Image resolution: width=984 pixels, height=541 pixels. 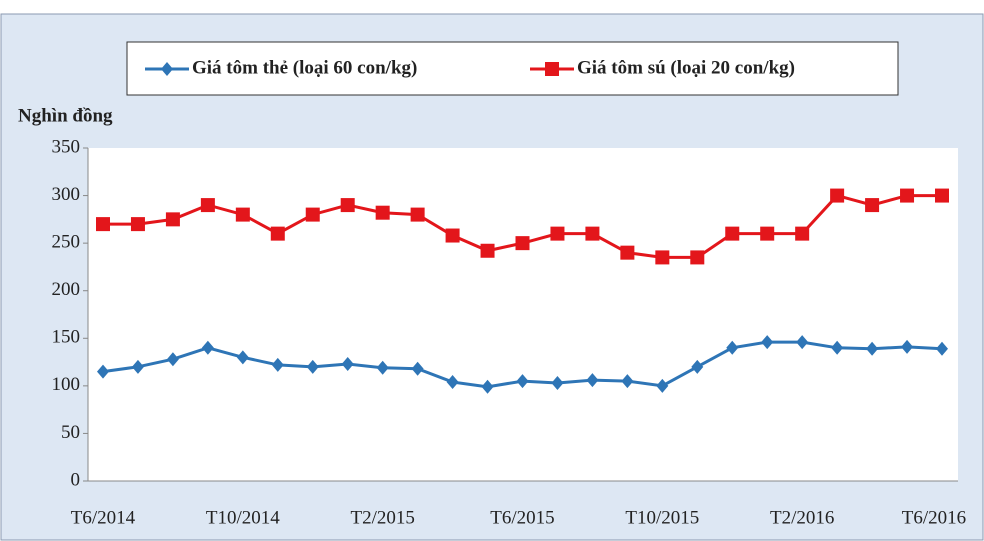 What do you see at coordinates (66, 289) in the screenshot?
I see `y-tick-label: 200` at bounding box center [66, 289].